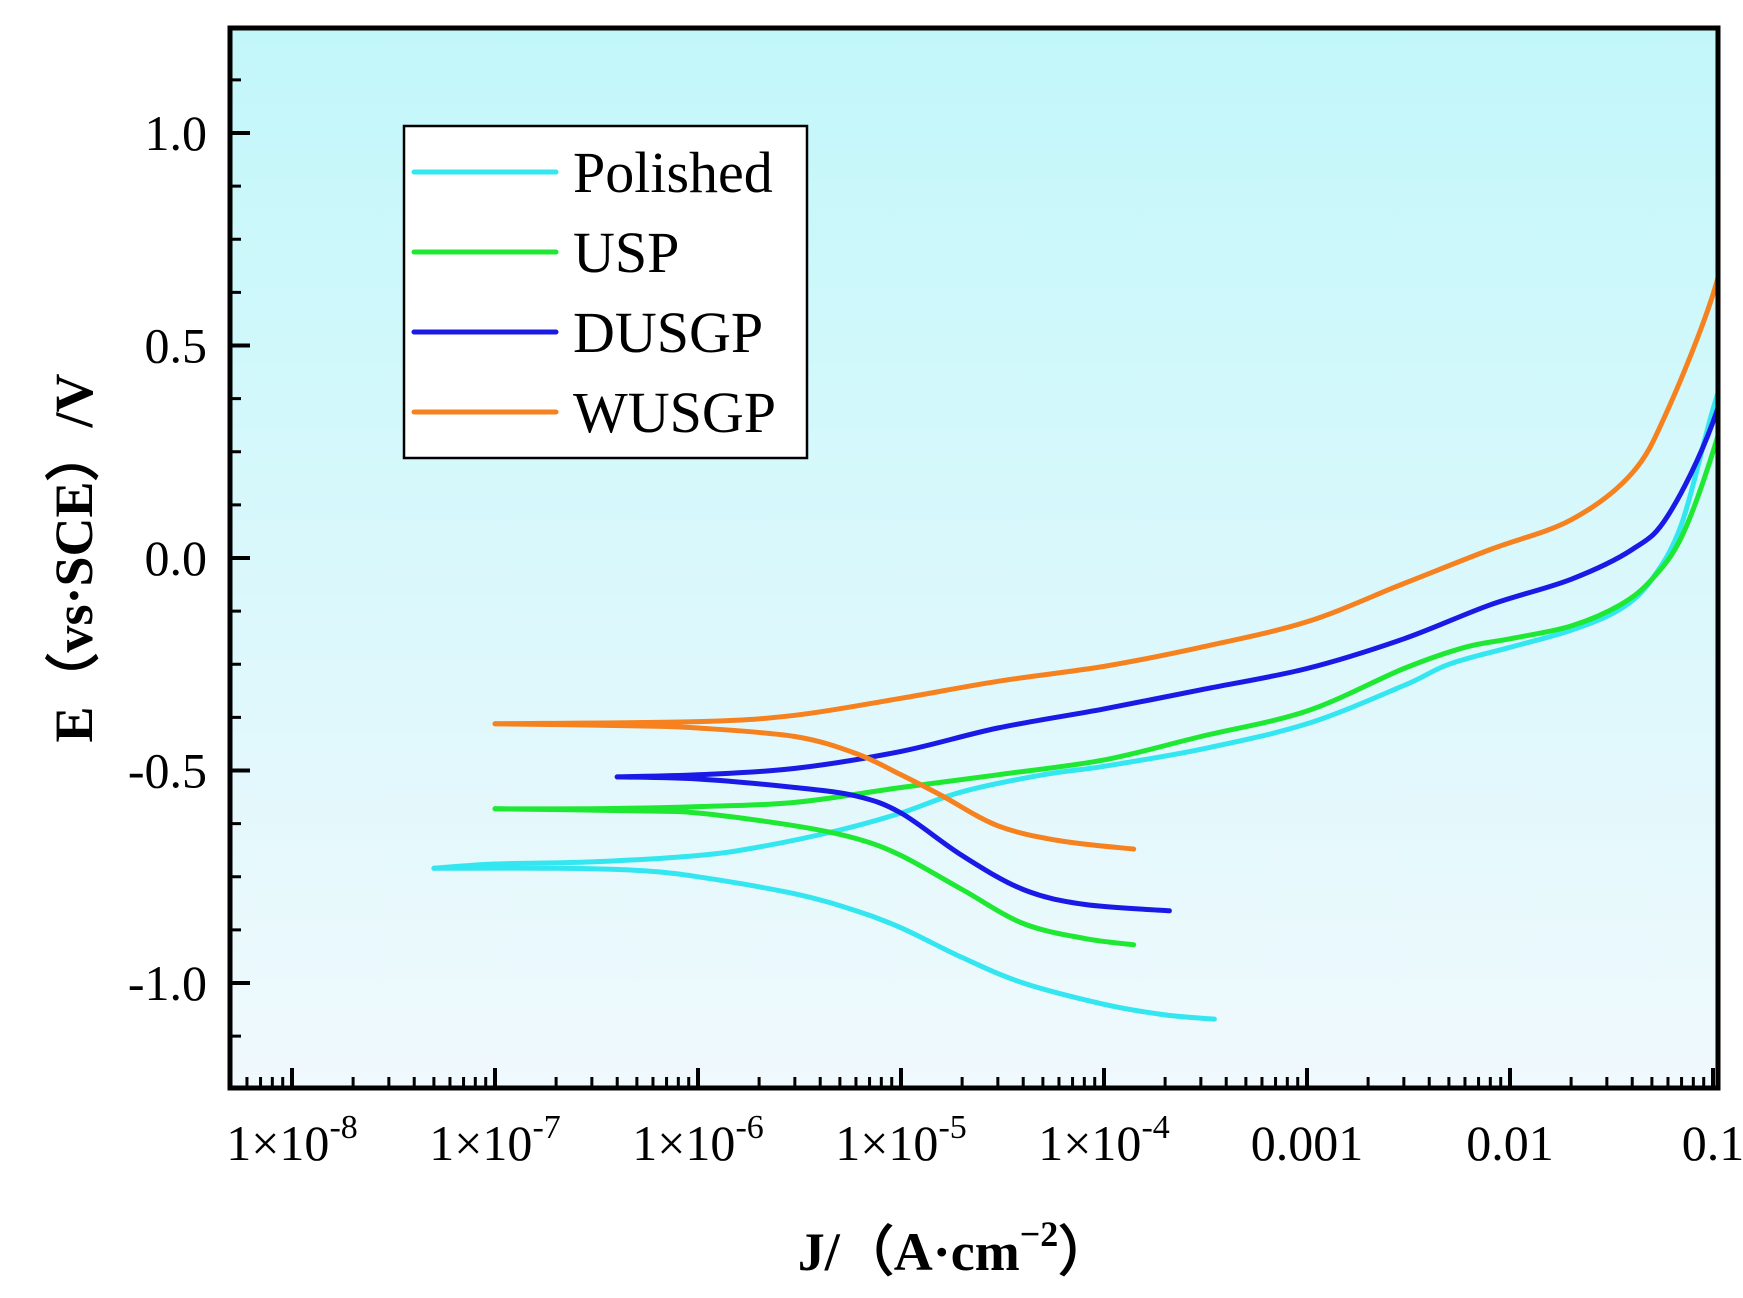 Image resolution: width=1743 pixels, height=1298 pixels. I want to click on legend-label-polished: Polished, so click(673, 172).